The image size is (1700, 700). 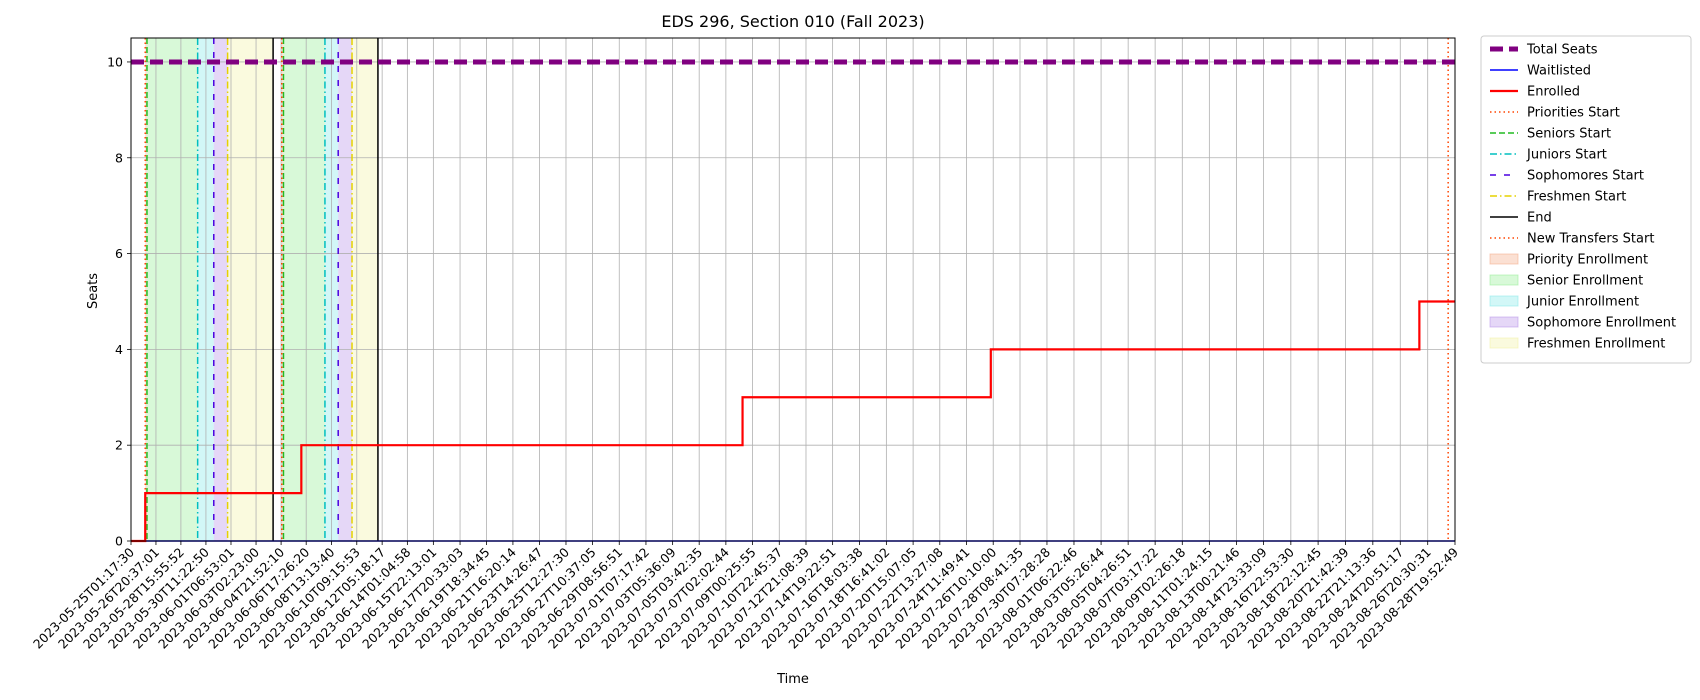 I want to click on enrollment-periods, so click(x=261, y=289).